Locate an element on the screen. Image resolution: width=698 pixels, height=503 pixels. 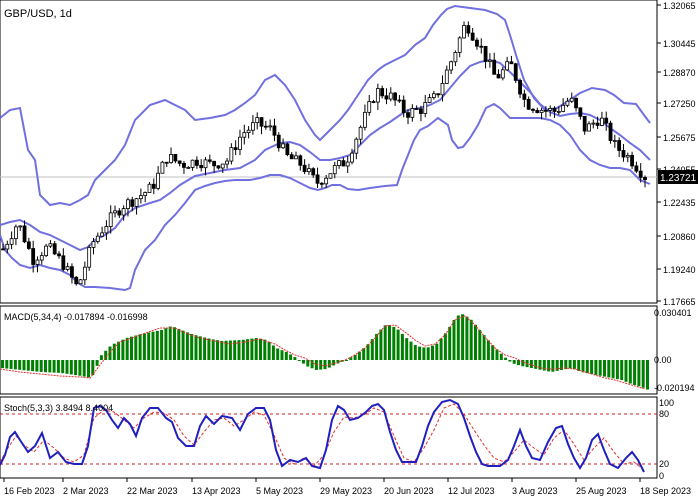
stoch-tick-label: 0 is located at coordinates (661, 476).